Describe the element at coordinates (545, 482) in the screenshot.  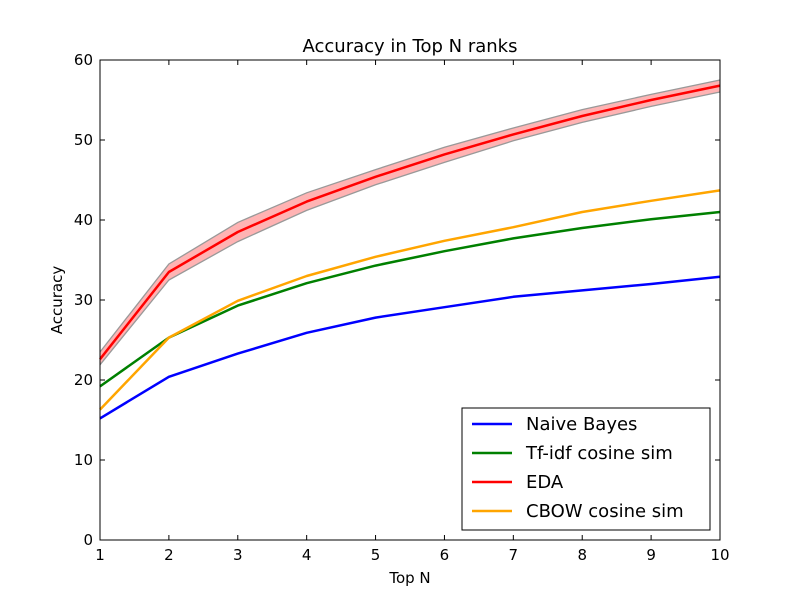
I see `legend-label-2: EDA` at that location.